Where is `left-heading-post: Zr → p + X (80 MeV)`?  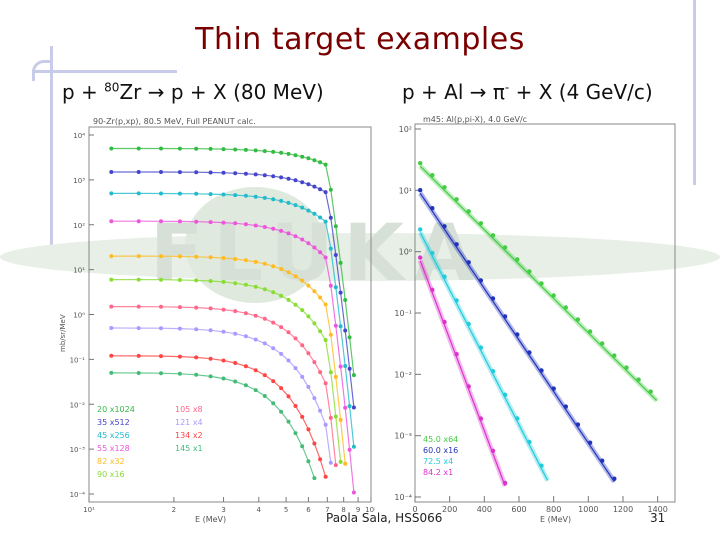
left-heading-post: Zr → p + X (80 MeV) is located at coordinates (221, 92).